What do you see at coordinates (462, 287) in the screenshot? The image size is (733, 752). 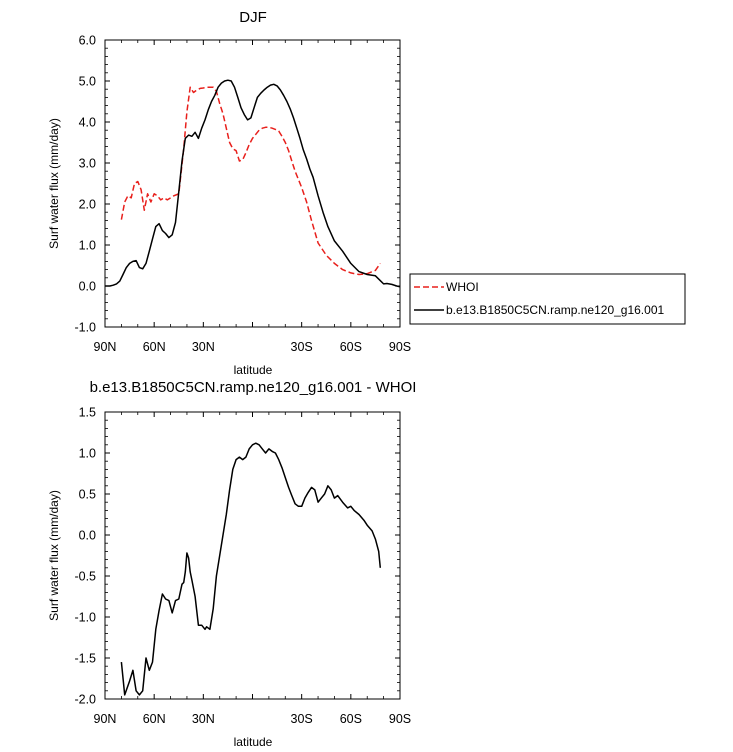 I see `legend-label-whoi: WHOI` at bounding box center [462, 287].